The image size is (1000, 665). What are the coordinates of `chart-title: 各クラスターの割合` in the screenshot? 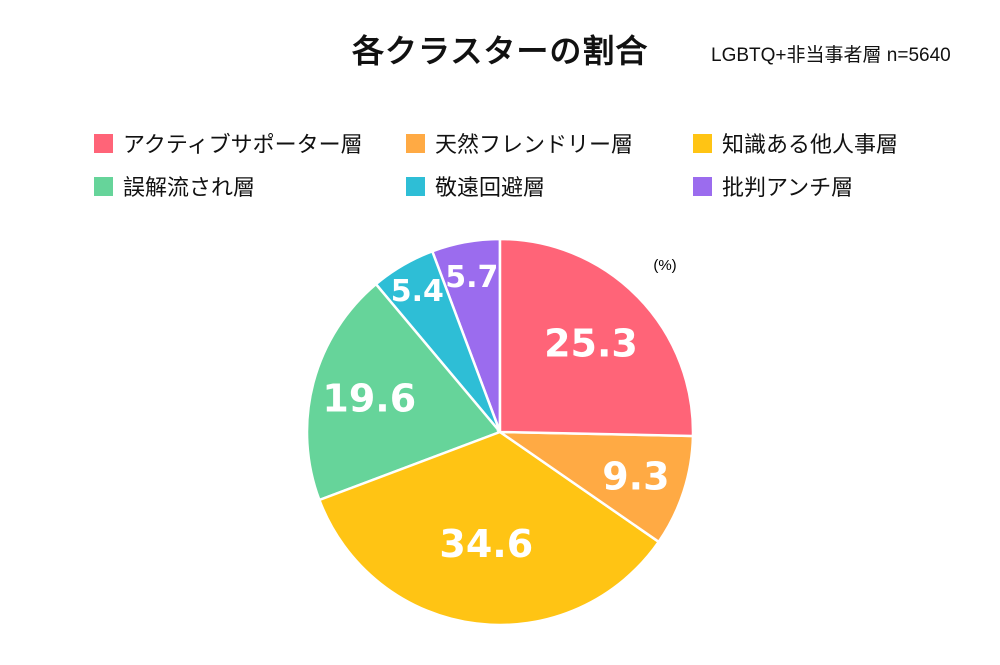 It's located at (500, 51).